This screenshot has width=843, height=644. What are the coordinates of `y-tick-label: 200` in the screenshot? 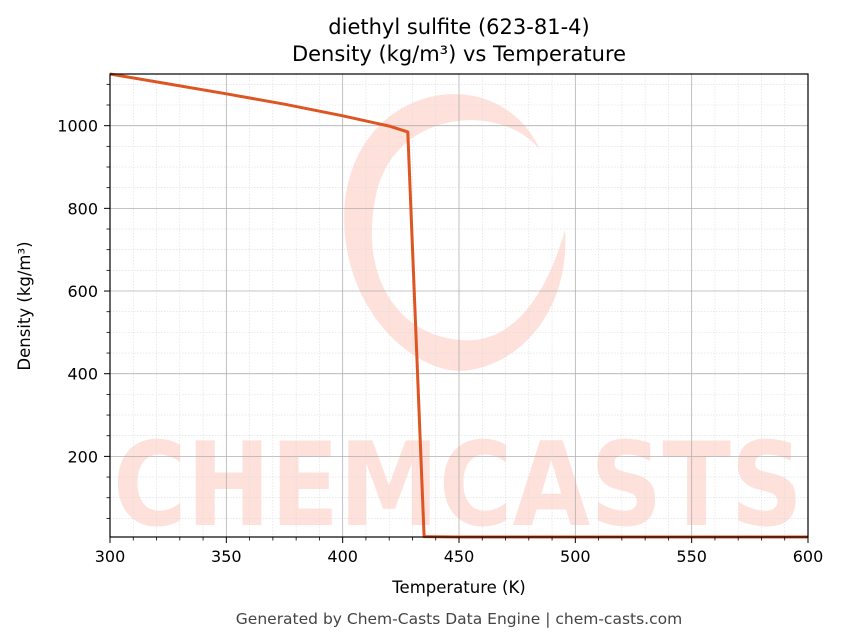 It's located at (82, 456).